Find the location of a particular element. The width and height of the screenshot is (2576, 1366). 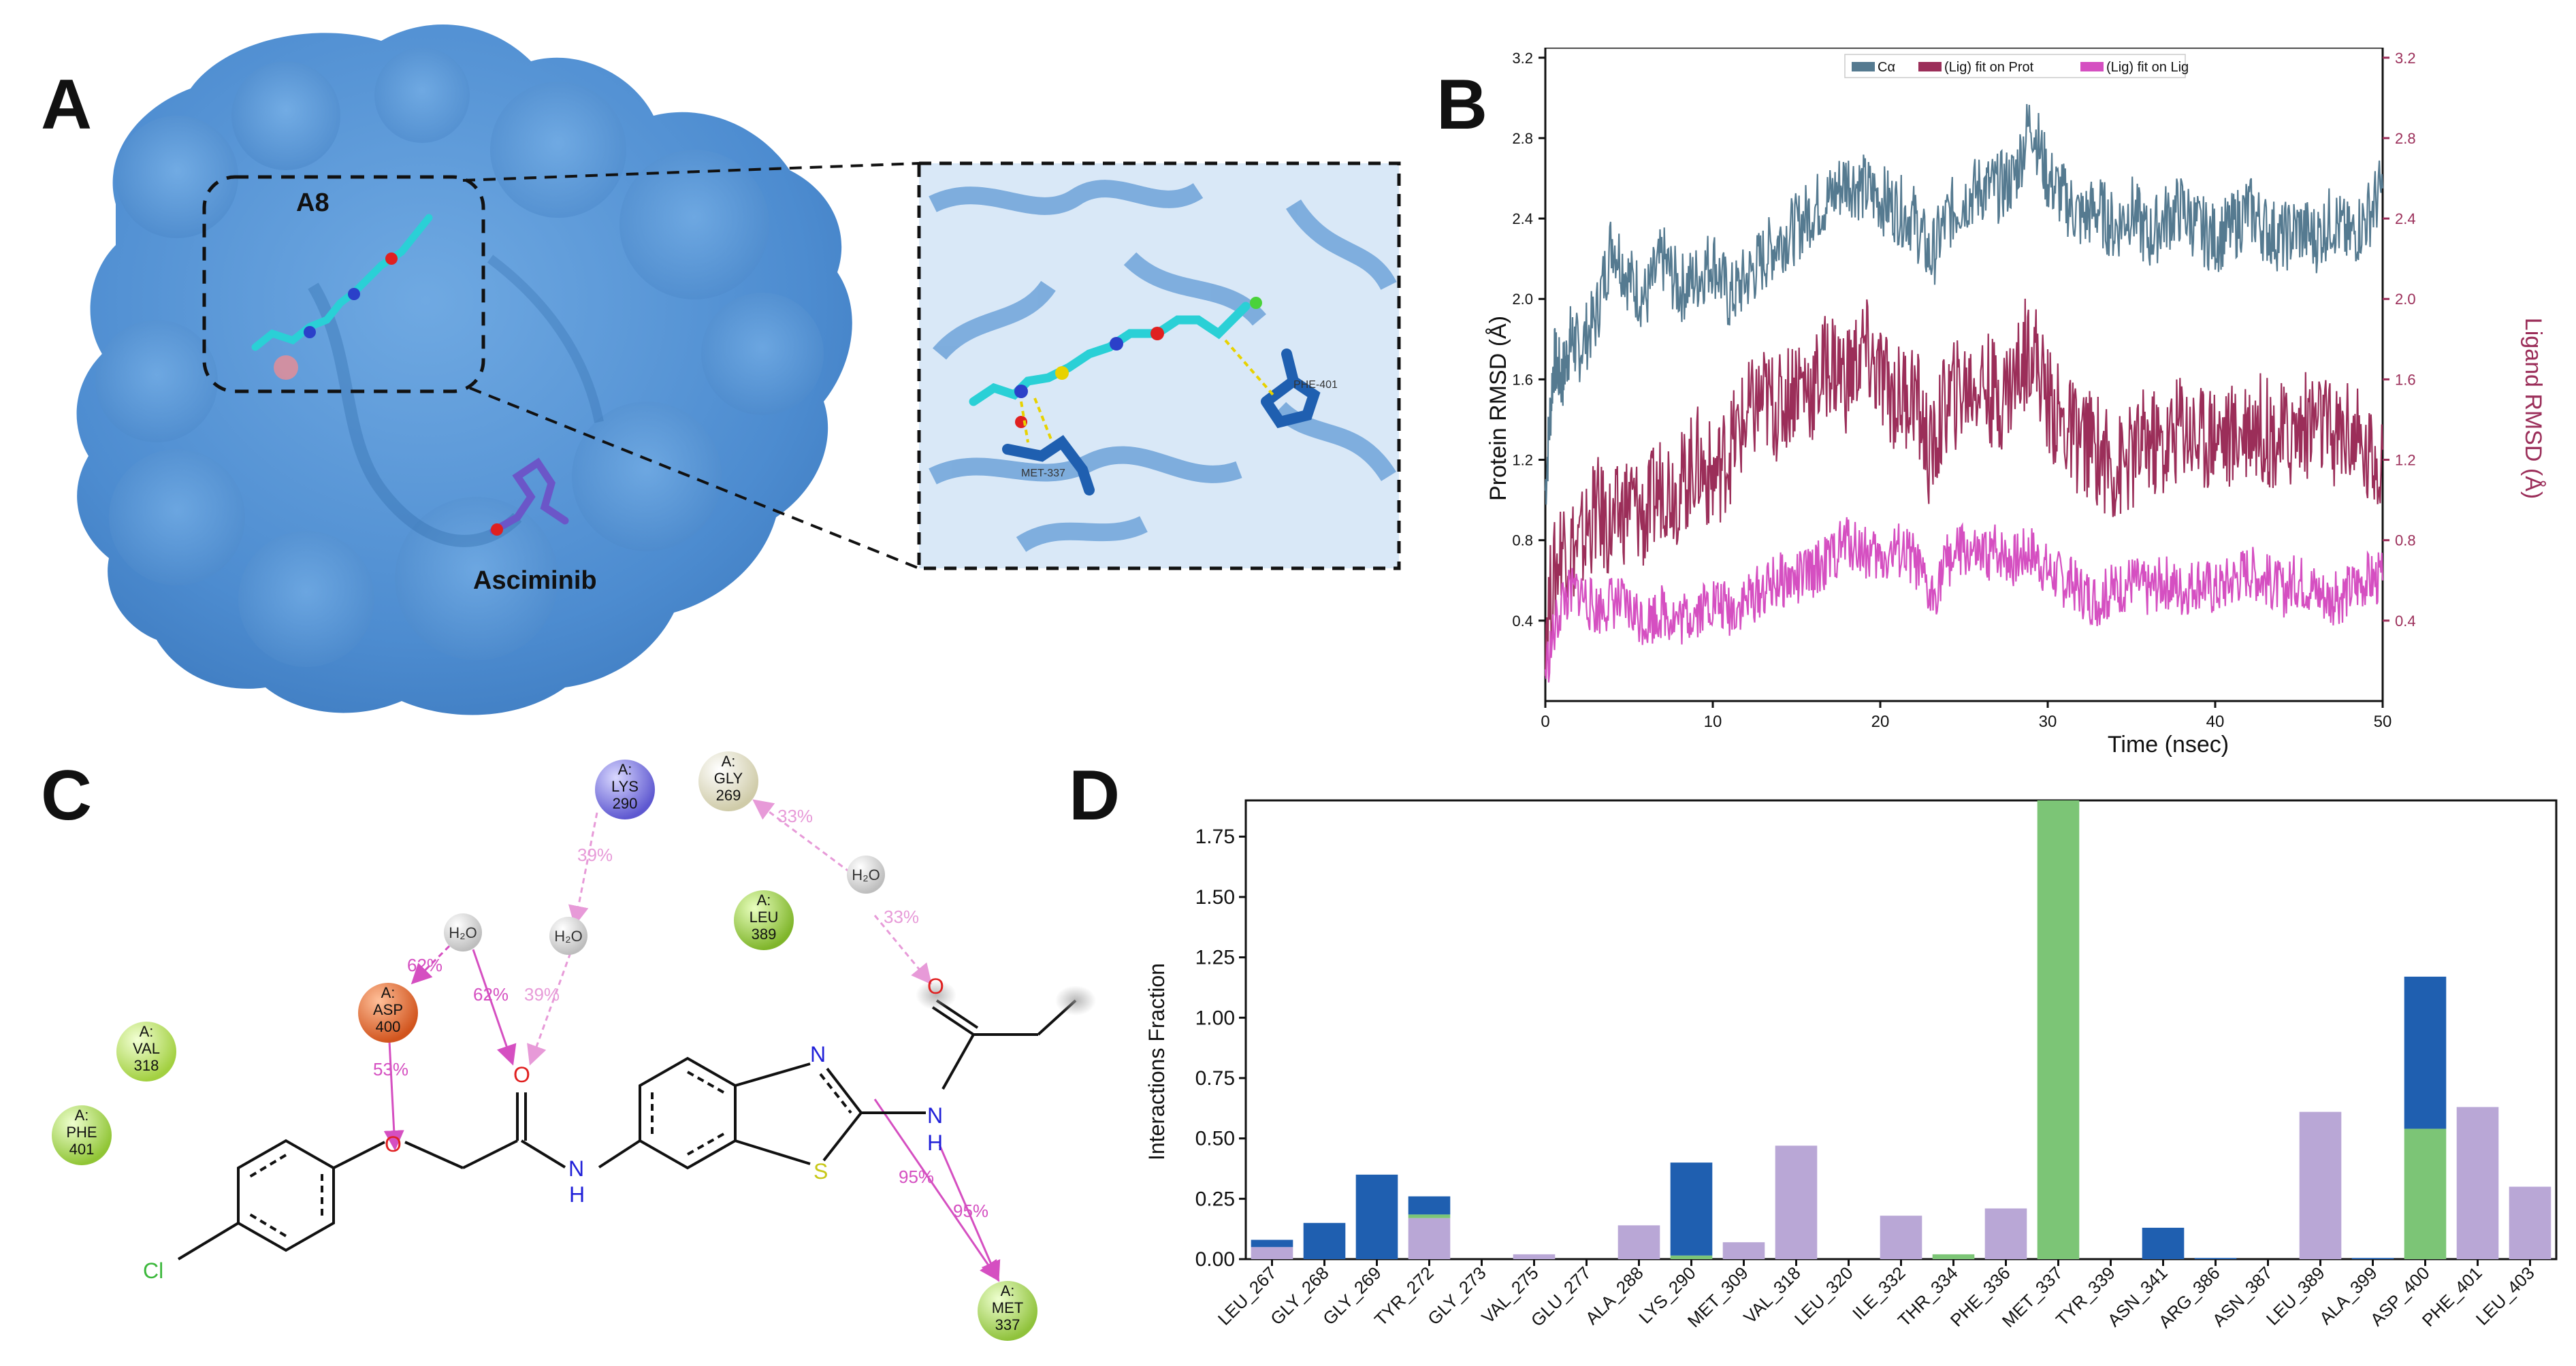

inset-label-phe: PHE-401 is located at coordinates (1316, 385).